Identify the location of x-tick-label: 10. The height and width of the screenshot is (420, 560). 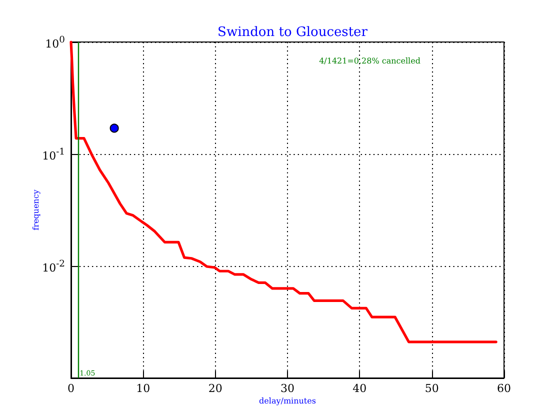
(143, 388).